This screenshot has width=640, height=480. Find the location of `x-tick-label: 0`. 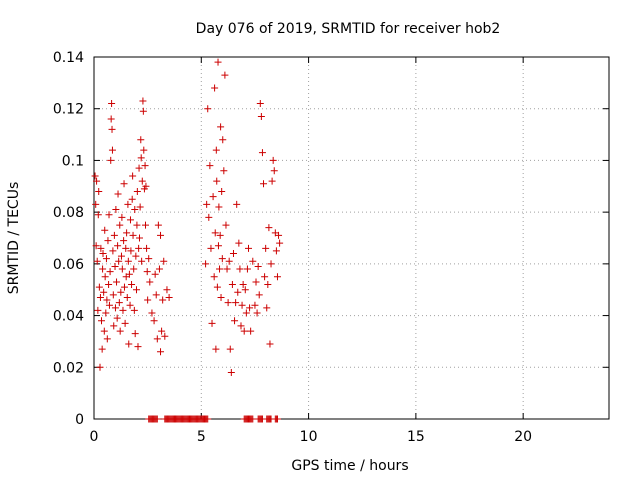

x-tick-label: 0 is located at coordinates (94, 437).